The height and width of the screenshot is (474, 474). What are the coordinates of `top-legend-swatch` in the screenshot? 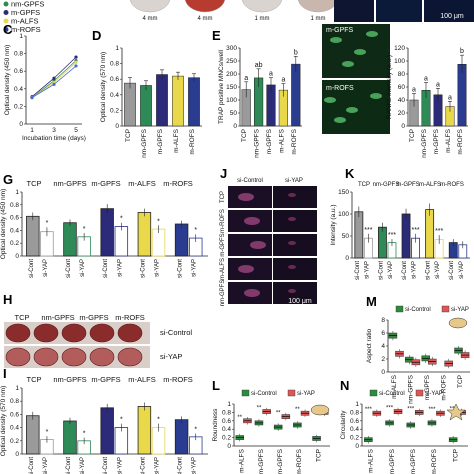 It's located at (6, 12).